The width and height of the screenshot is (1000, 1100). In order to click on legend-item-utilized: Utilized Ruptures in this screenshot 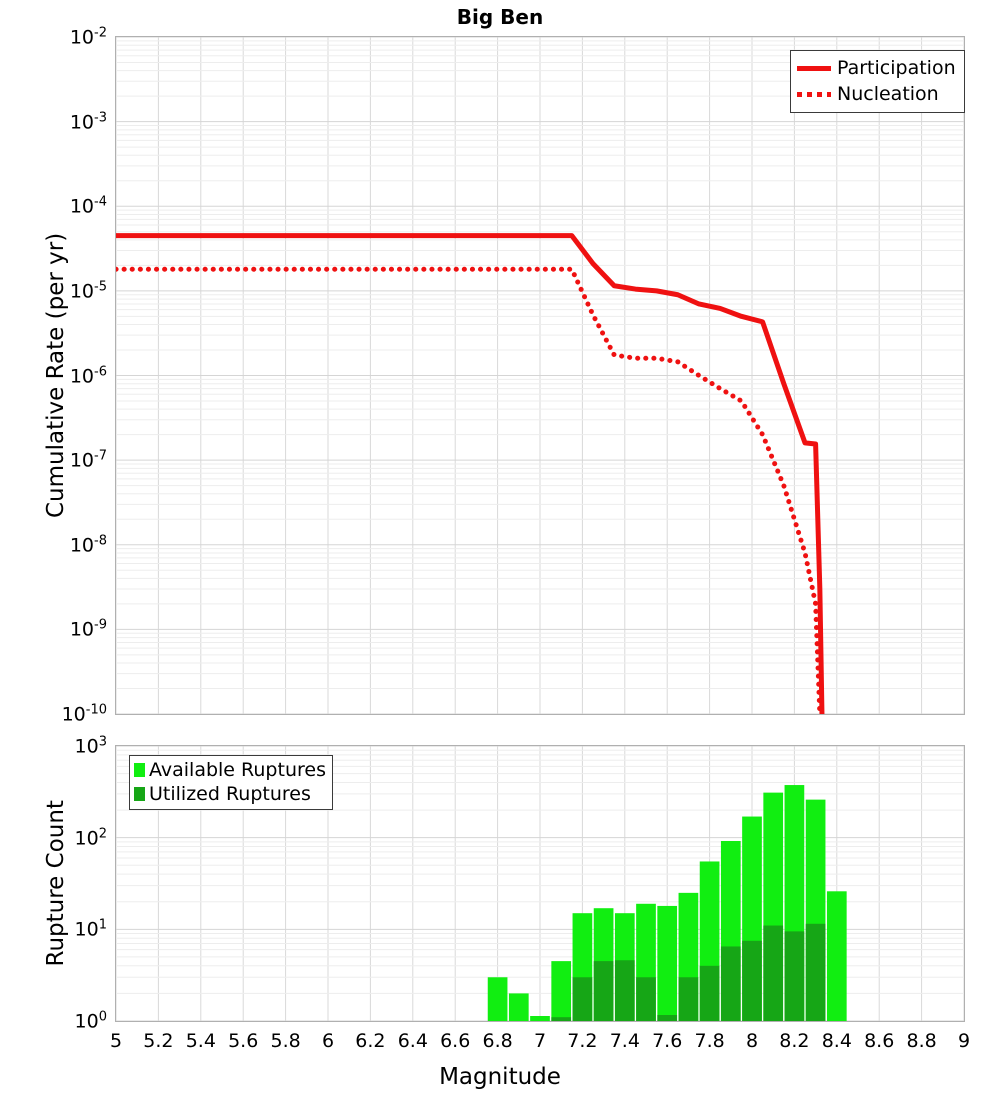, I will do `click(230, 794)`.